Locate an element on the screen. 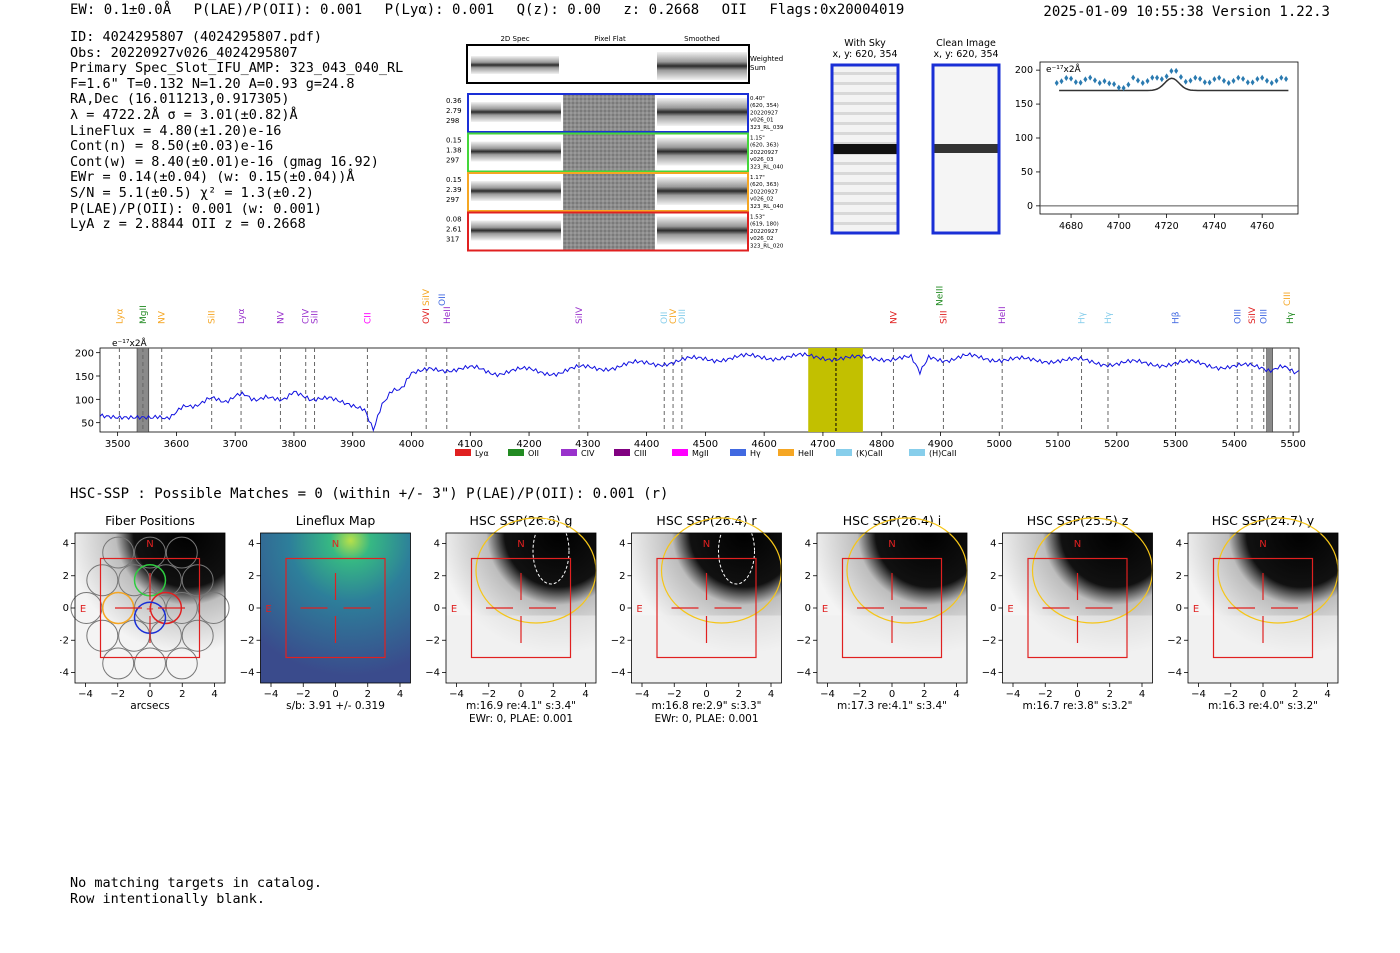  cutout-right-value: v026_02 is located at coordinates (762, 239).